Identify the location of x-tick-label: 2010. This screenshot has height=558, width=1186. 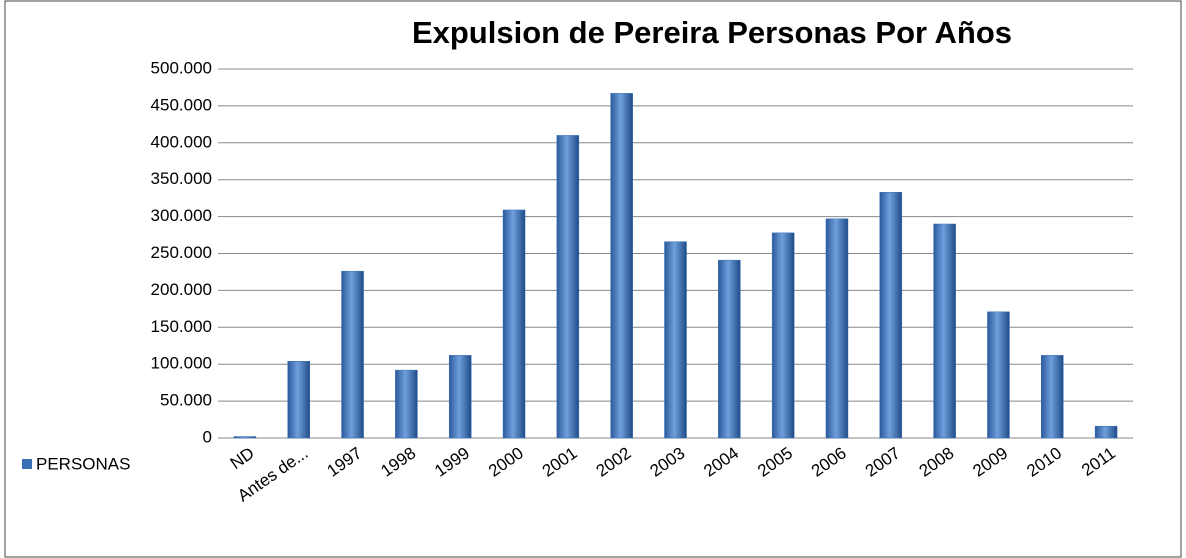
(1044, 461).